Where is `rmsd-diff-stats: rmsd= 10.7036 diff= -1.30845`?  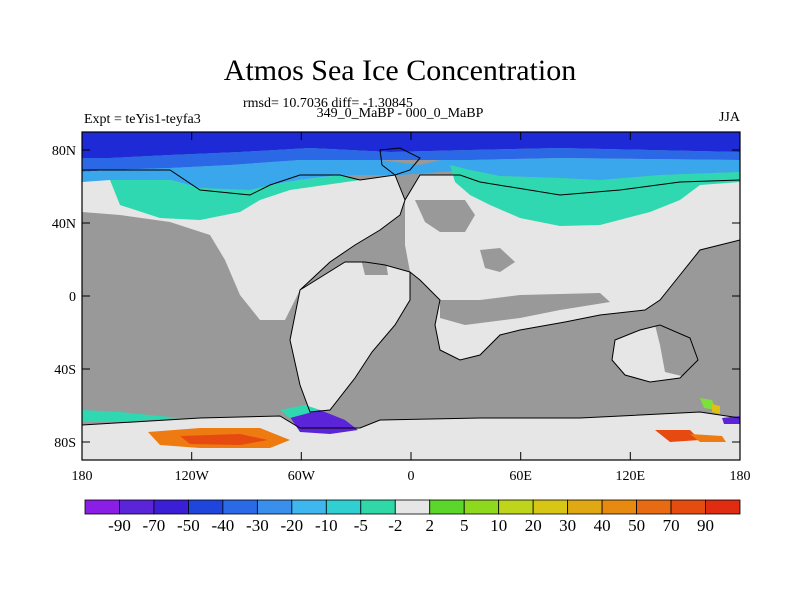 rmsd-diff-stats: rmsd= 10.7036 diff= -1.30845 is located at coordinates (328, 103).